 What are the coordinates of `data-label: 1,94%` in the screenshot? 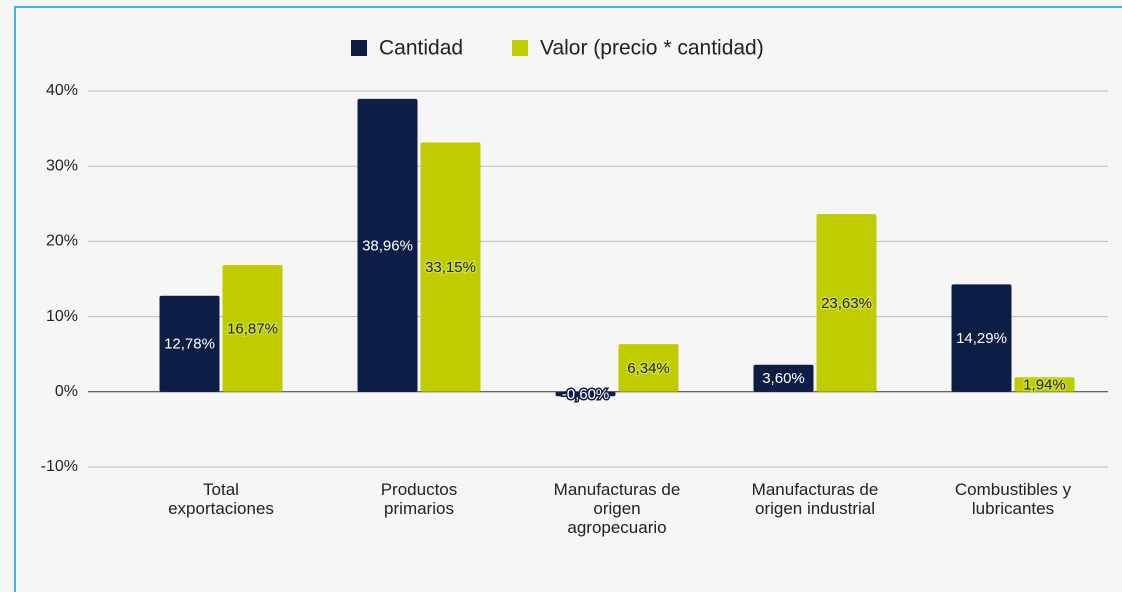 It's located at (1044, 384).